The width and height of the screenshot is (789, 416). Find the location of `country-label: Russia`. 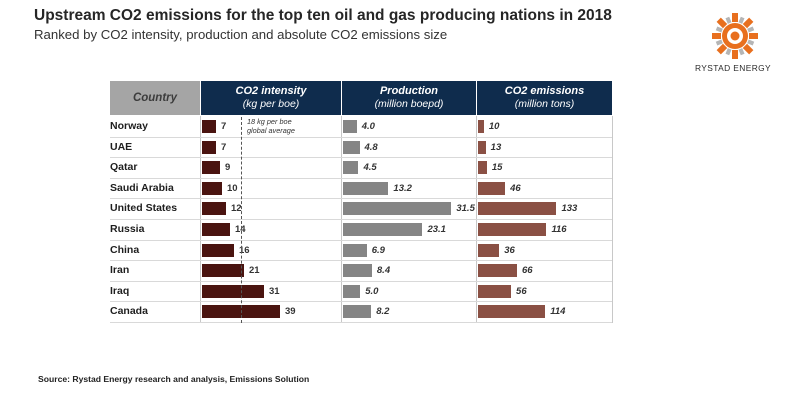

country-label: Russia is located at coordinates (127, 229).